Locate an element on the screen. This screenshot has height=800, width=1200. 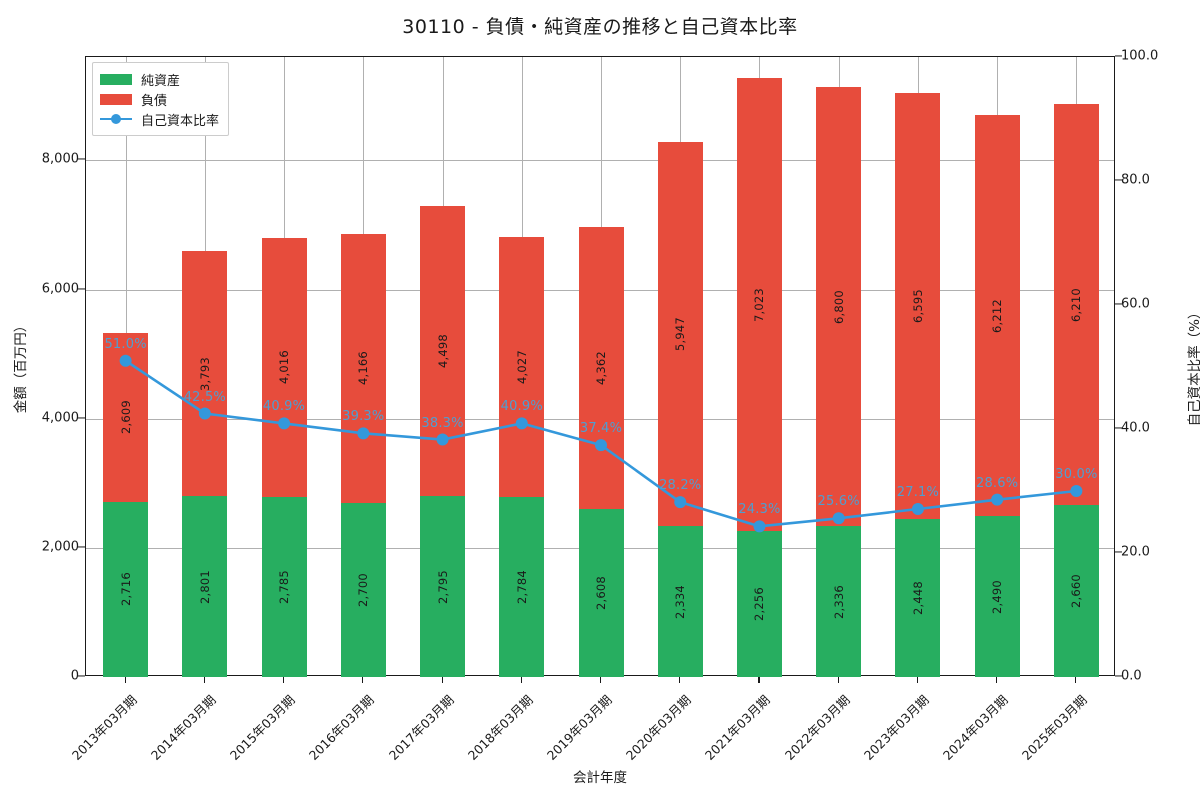
bar-value-label-equity: 2,716 is located at coordinates (125, 589).